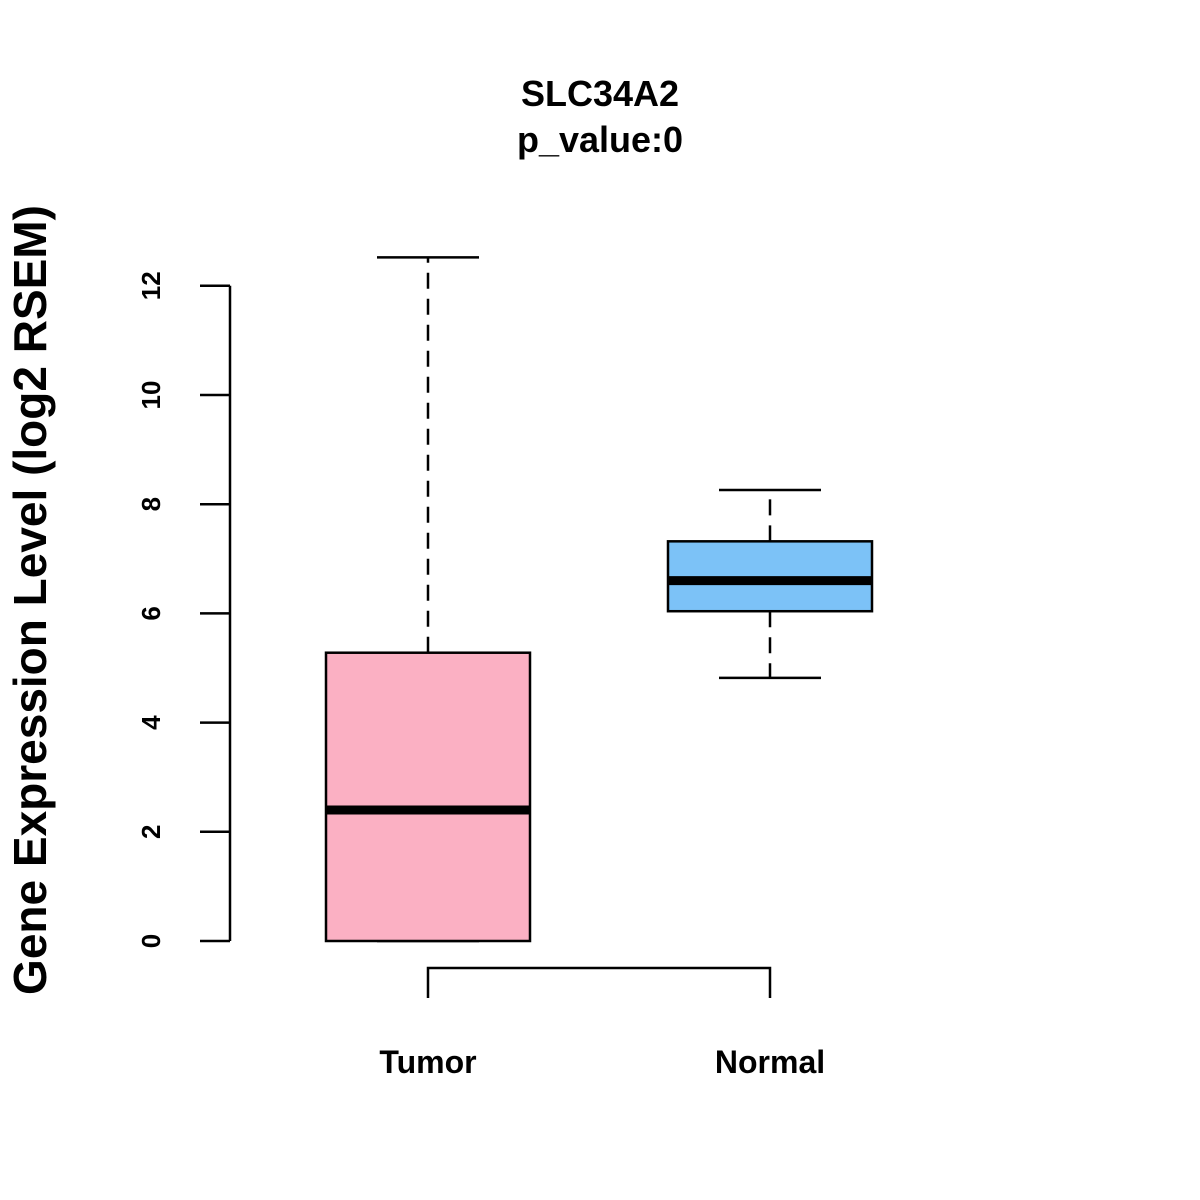 This screenshot has height=1200, width=1200. I want to click on category-label-normal: Normal, so click(770, 1062).